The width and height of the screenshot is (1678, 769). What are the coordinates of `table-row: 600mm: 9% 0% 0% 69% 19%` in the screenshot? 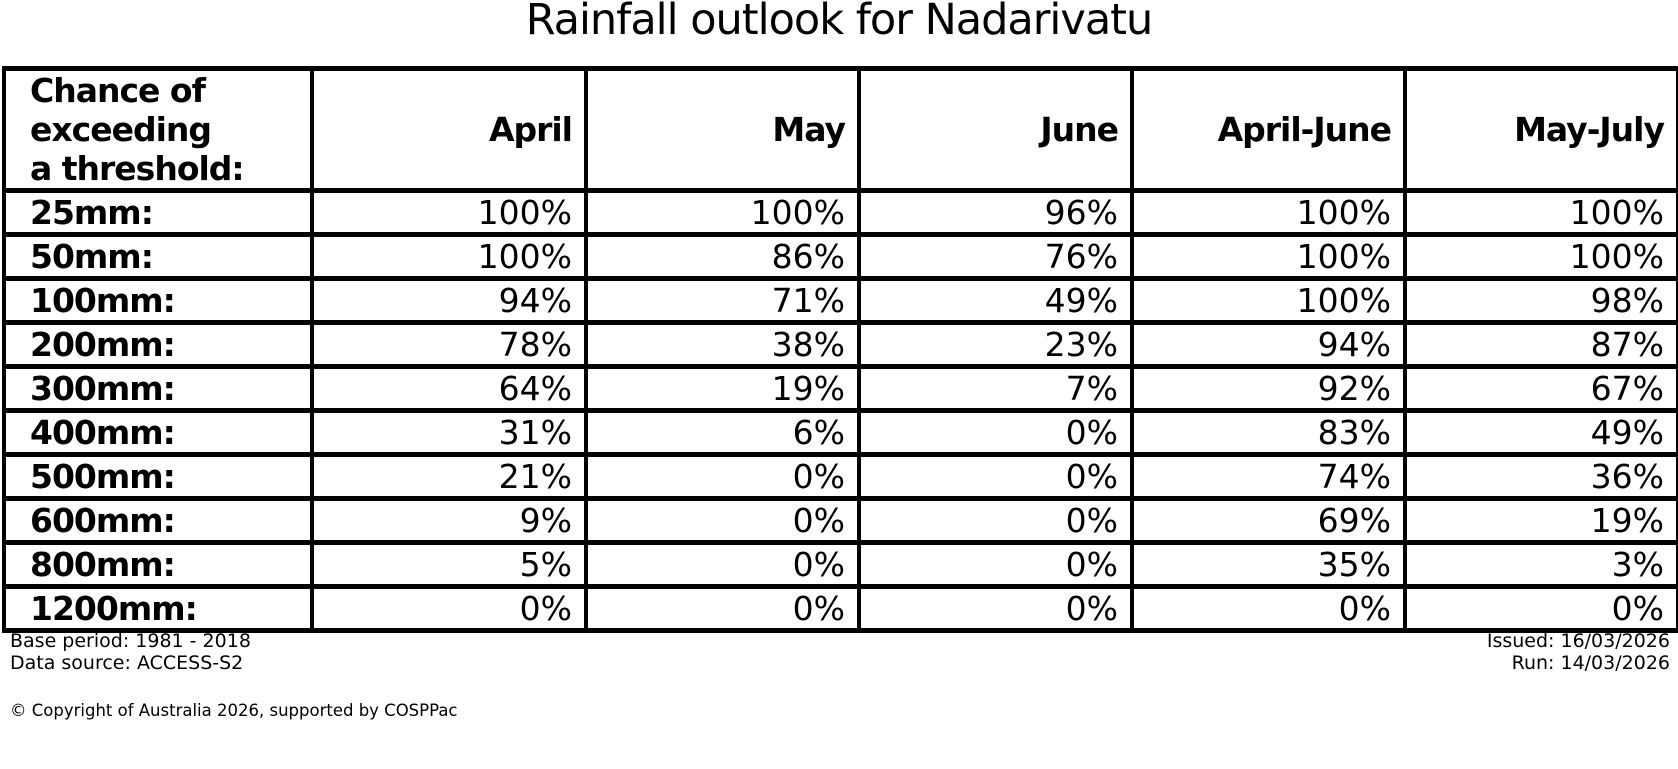 It's located at (840, 520).